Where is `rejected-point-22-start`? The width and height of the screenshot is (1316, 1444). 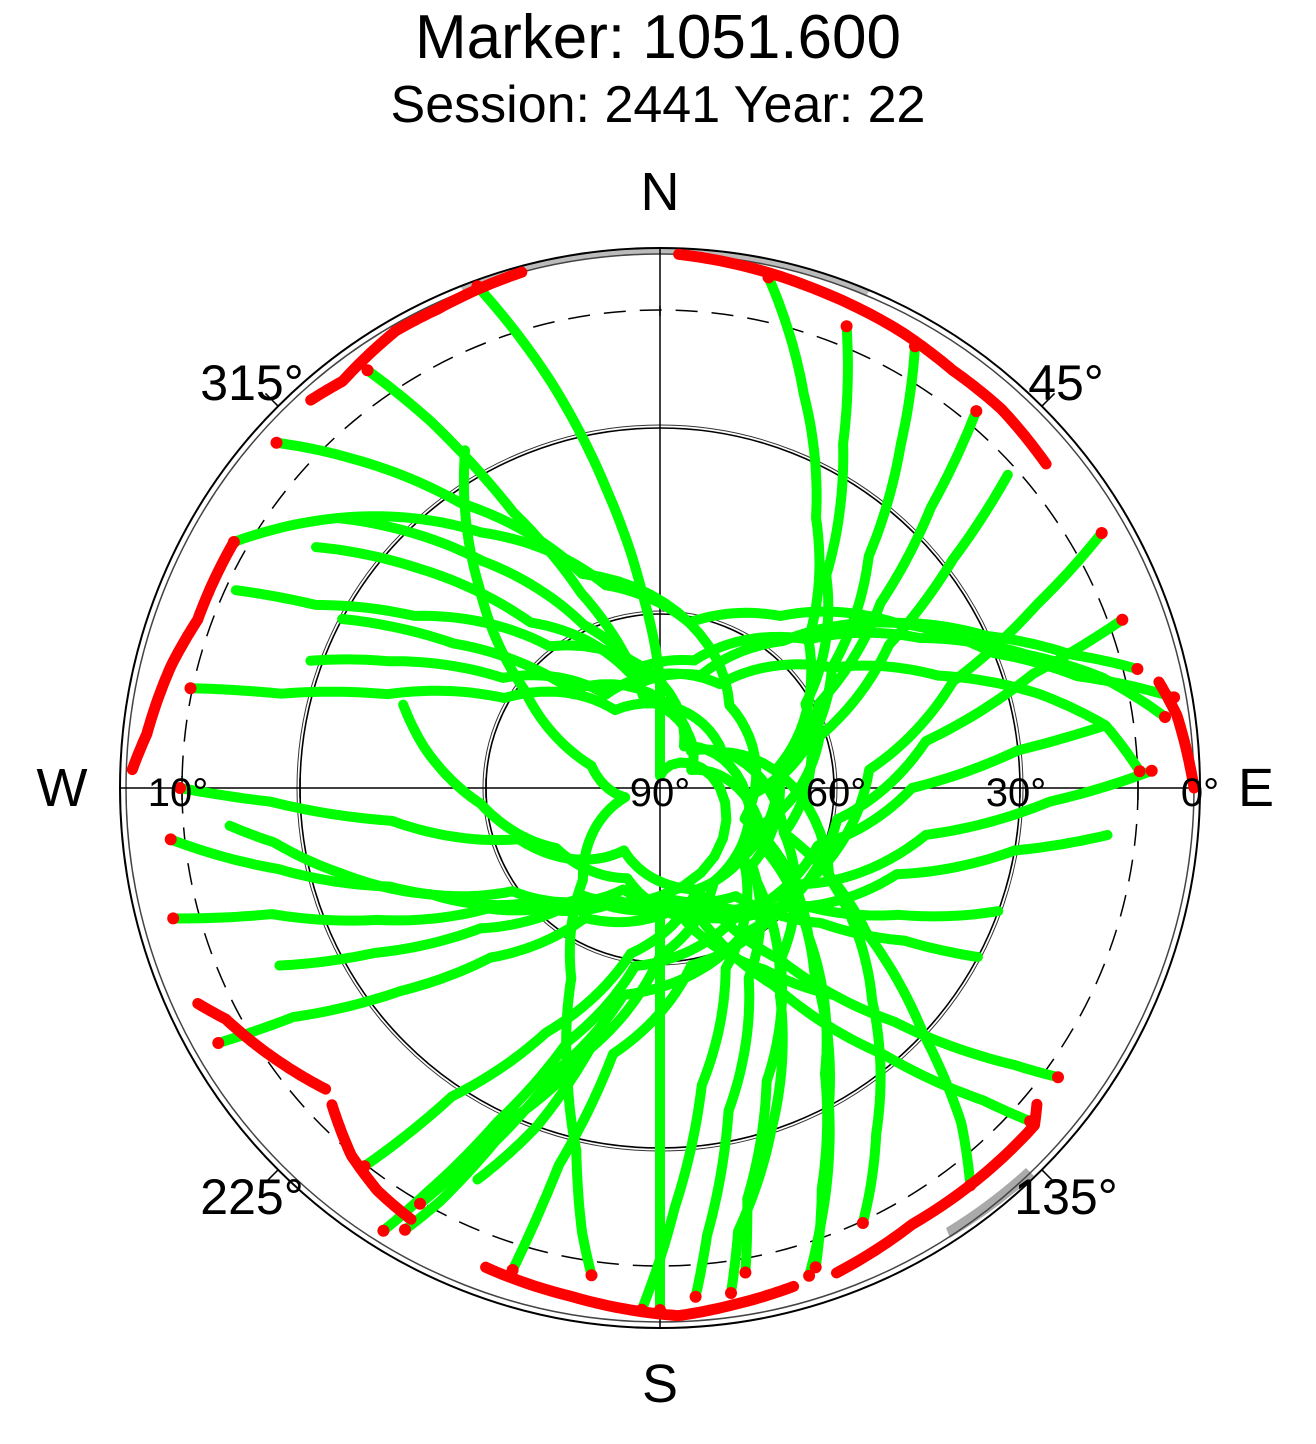
rejected-point-22-start is located at coordinates (1151, 770).